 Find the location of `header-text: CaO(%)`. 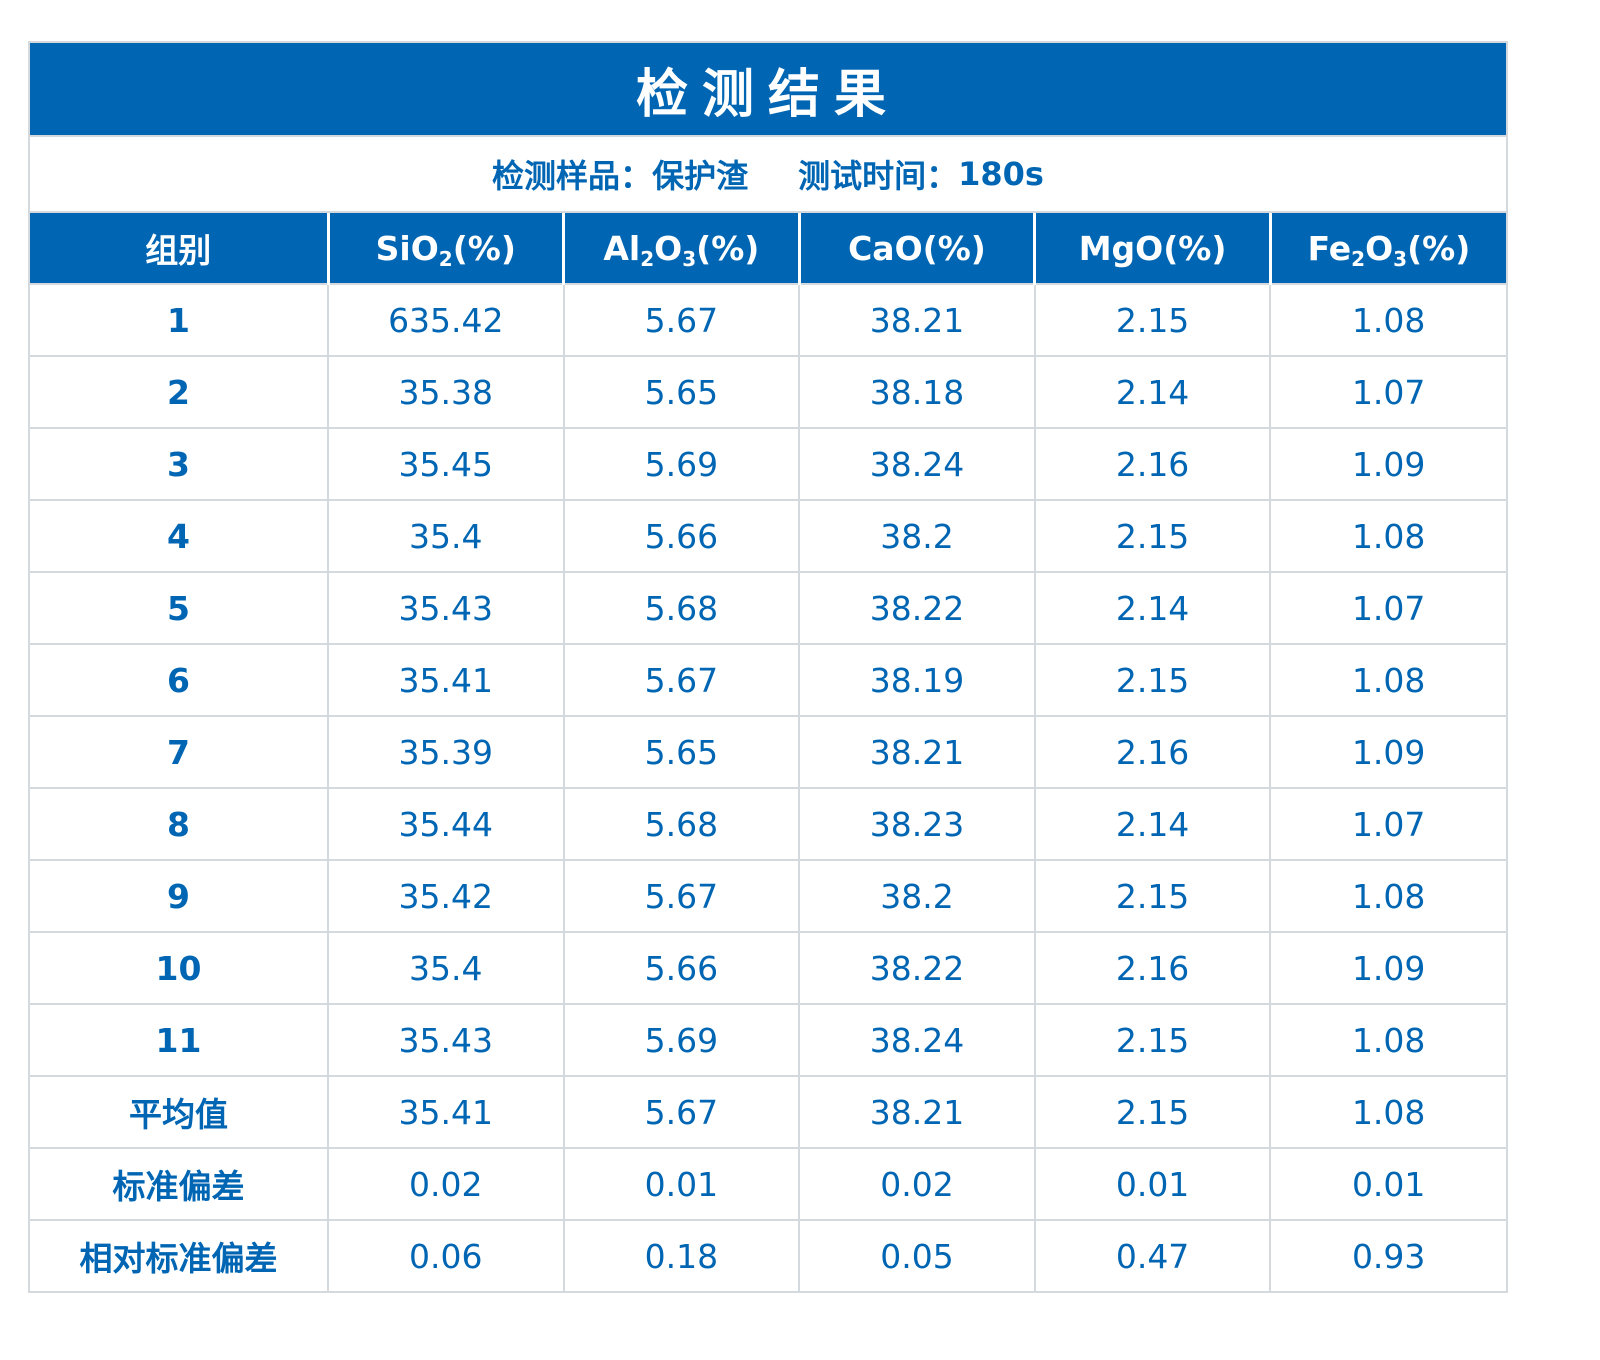

header-text: CaO(%) is located at coordinates (917, 248).